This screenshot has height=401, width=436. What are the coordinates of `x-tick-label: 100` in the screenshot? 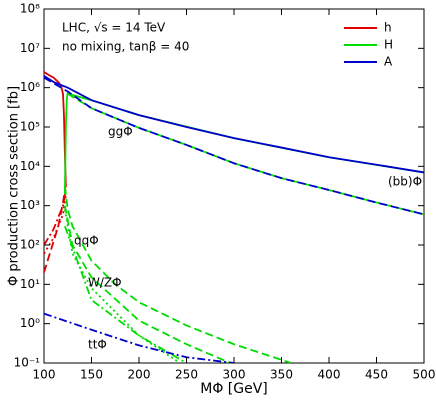 It's located at (44, 375).